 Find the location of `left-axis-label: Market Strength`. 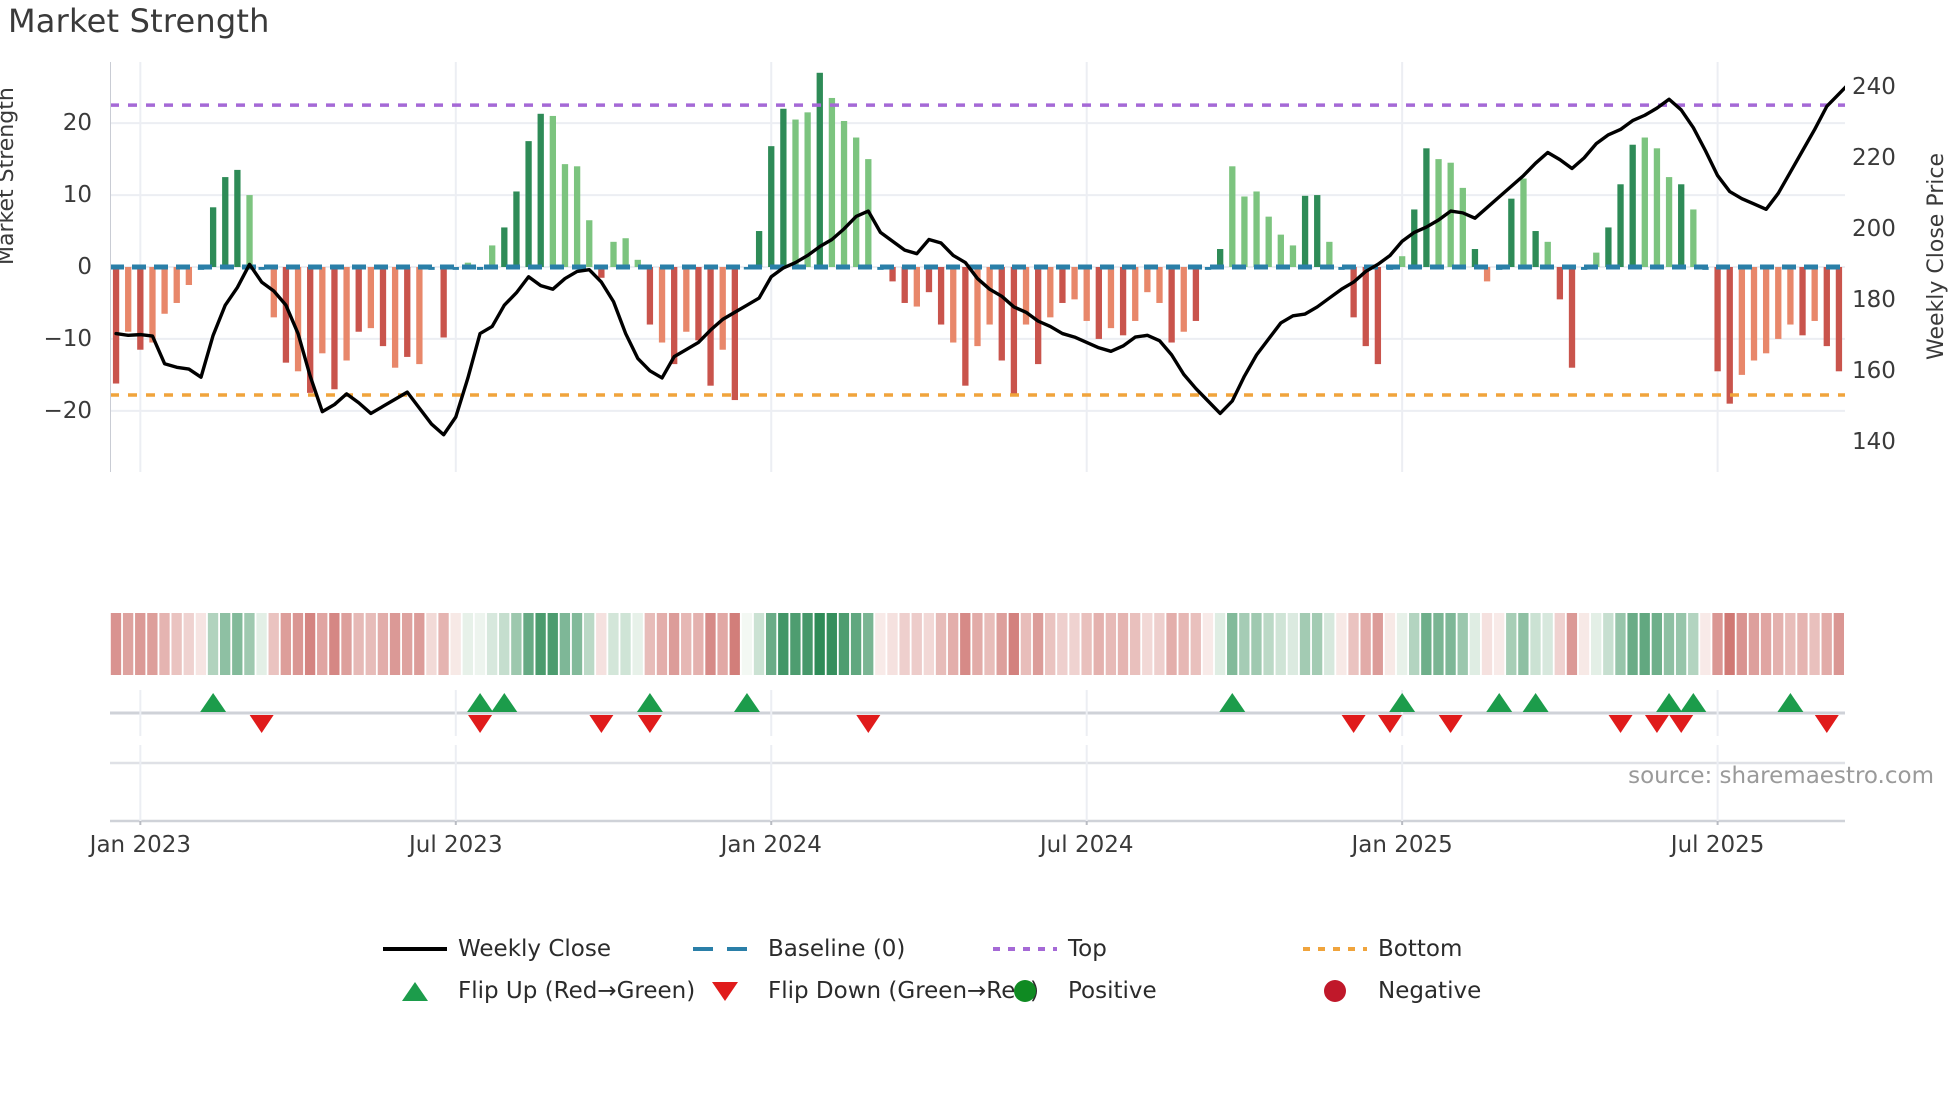

left-axis-label: Market Strength is located at coordinates (9, 176).